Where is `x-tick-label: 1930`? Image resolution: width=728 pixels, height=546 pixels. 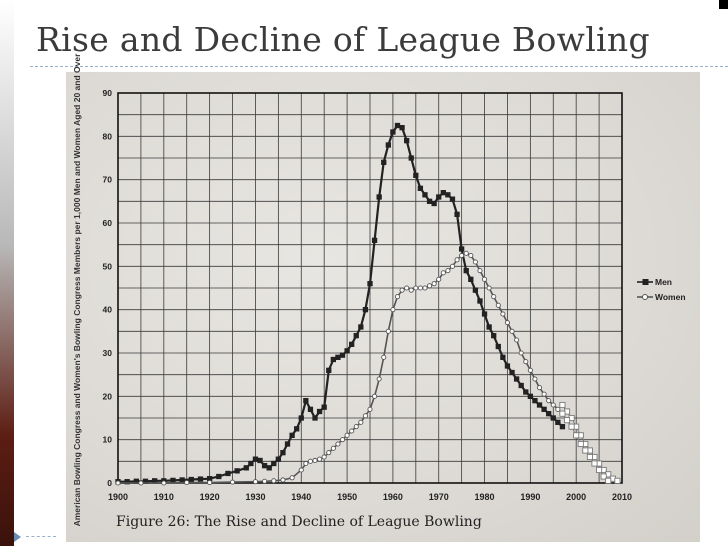 x-tick-label: 1930 is located at coordinates (255, 497).